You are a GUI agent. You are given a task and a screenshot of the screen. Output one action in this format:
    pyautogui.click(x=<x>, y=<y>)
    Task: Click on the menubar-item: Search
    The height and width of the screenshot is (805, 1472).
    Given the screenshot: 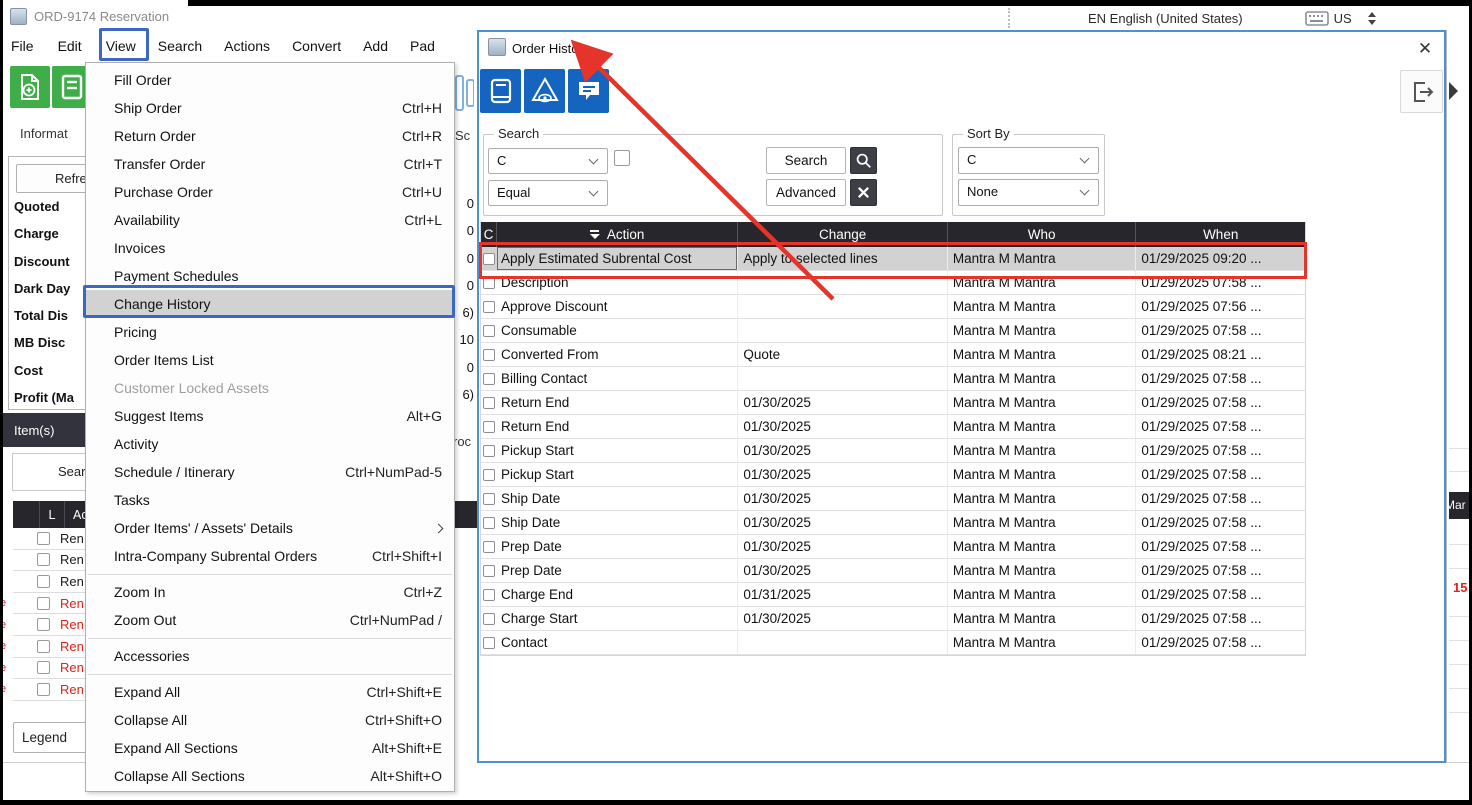 What is the action you would take?
    pyautogui.click(x=180, y=46)
    